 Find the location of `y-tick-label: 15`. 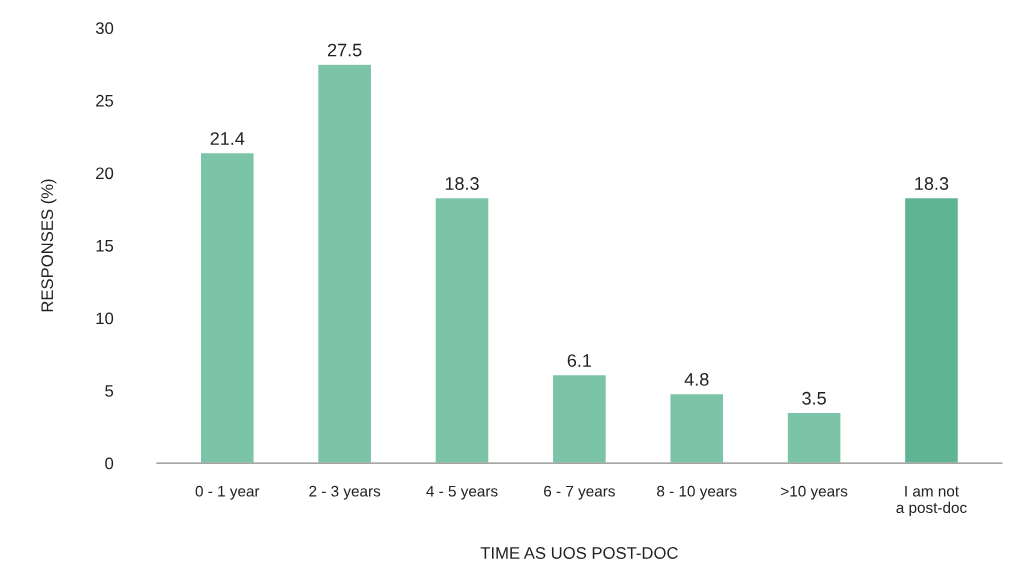

y-tick-label: 15 is located at coordinates (105, 246).